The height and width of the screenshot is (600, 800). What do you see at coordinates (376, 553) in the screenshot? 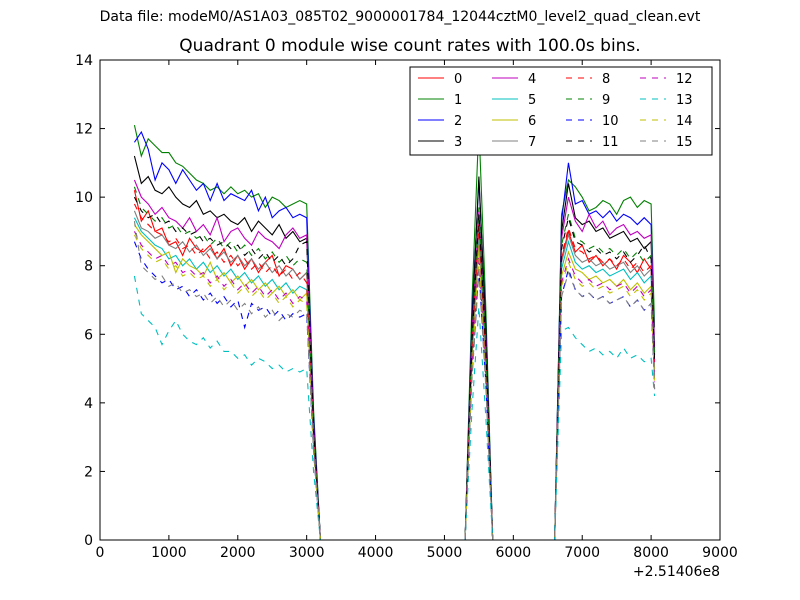
I see `x-tick-label: 4000` at bounding box center [376, 553].